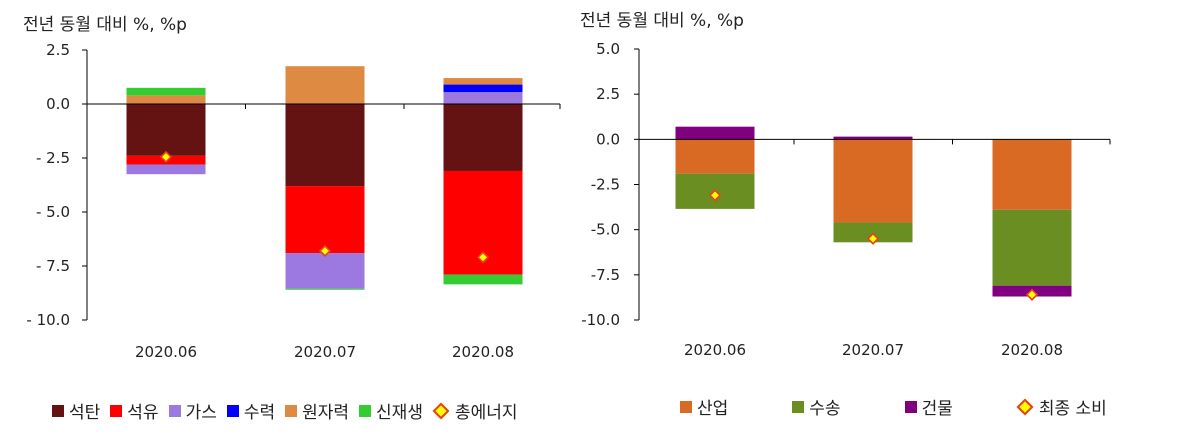 The height and width of the screenshot is (436, 1200). I want to click on legend-item: 수송, so click(816, 406).